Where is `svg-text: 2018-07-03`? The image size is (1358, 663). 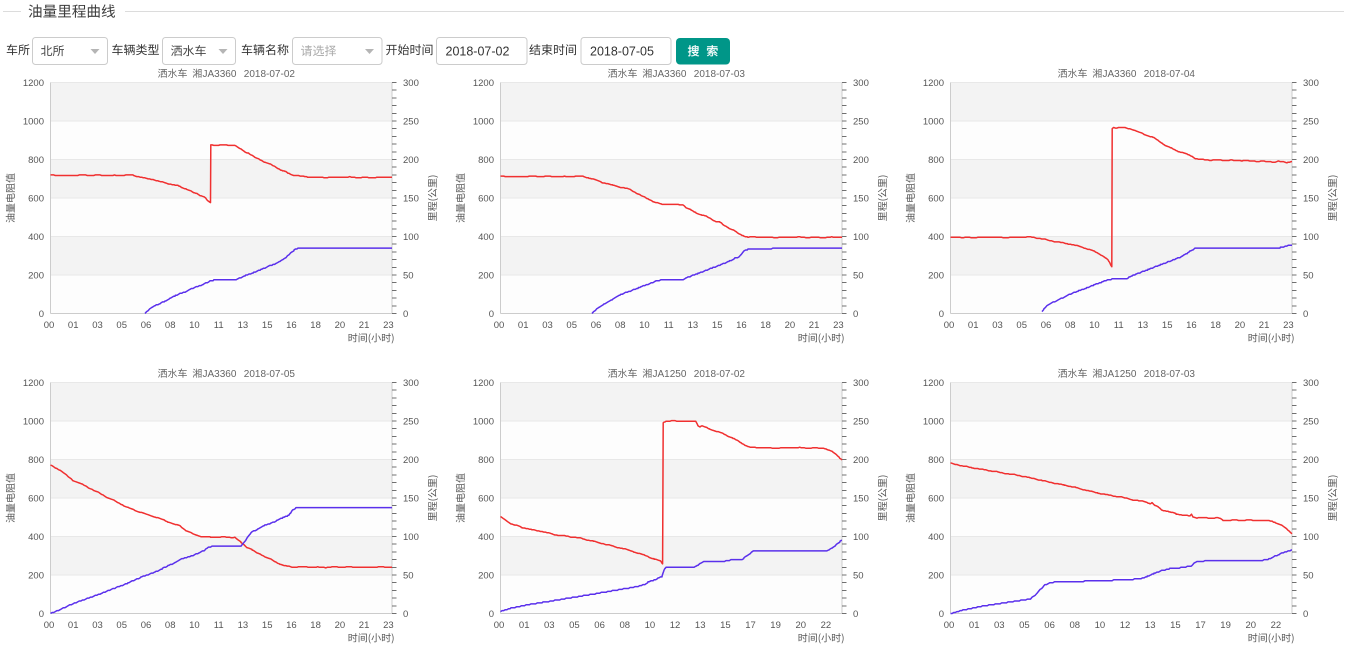
svg-text: 2018-07-03 is located at coordinates (1170, 374).